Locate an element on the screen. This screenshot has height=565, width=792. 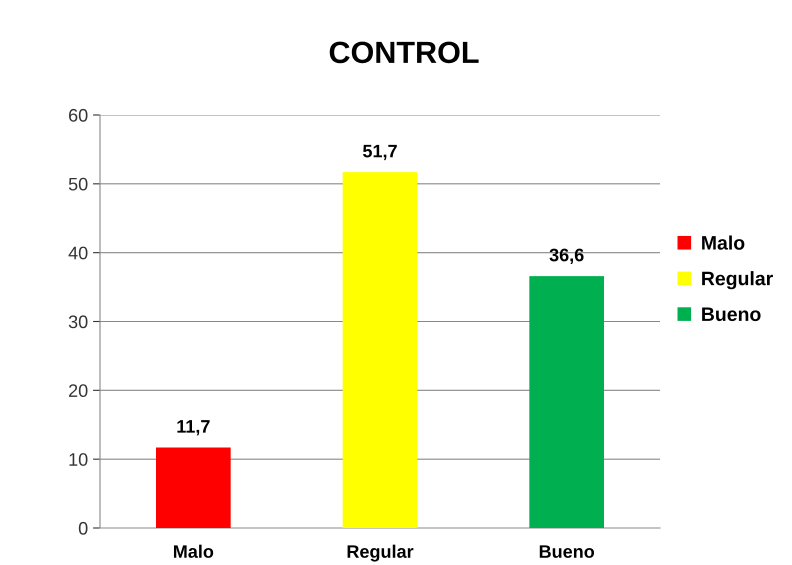
legend-label: Regular is located at coordinates (737, 280).